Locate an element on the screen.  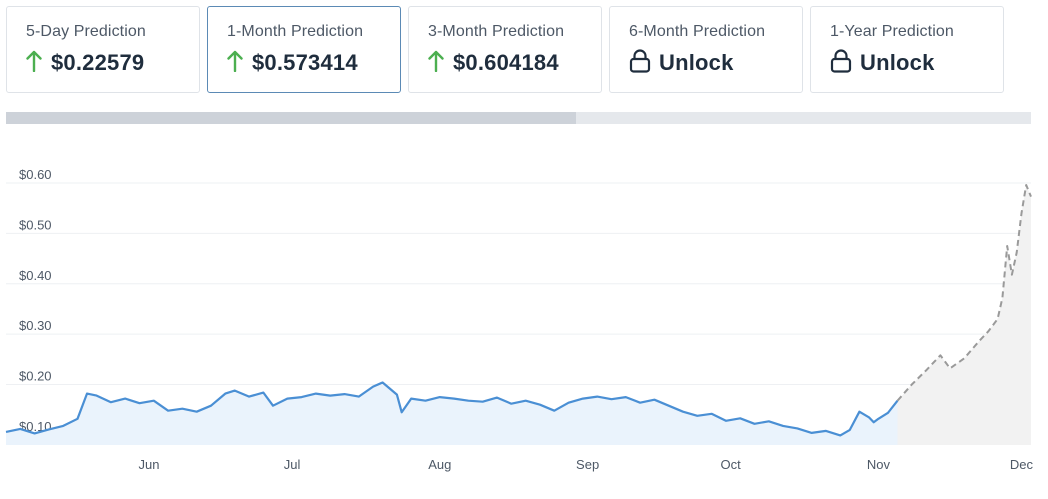
x-tick-label: Dec is located at coordinates (1022, 464).